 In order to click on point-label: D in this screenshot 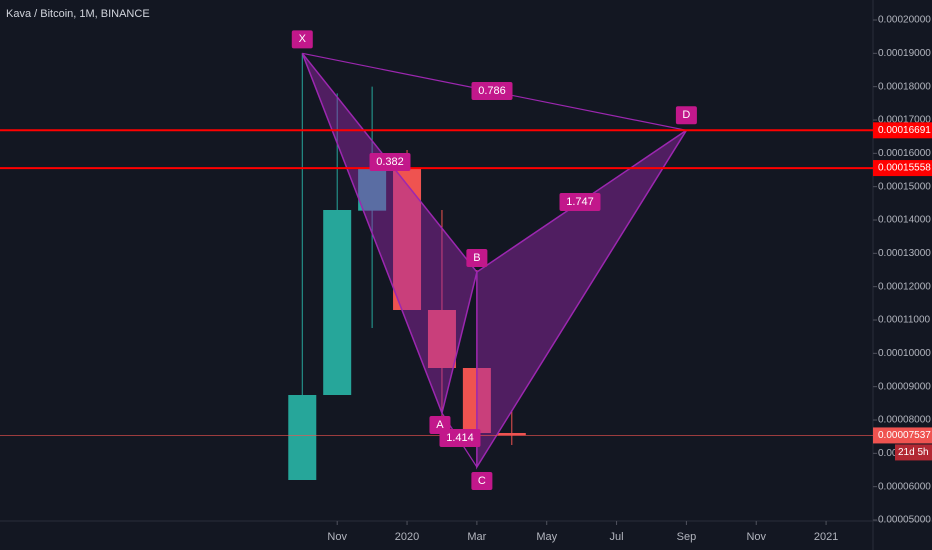, I will do `click(686, 115)`.